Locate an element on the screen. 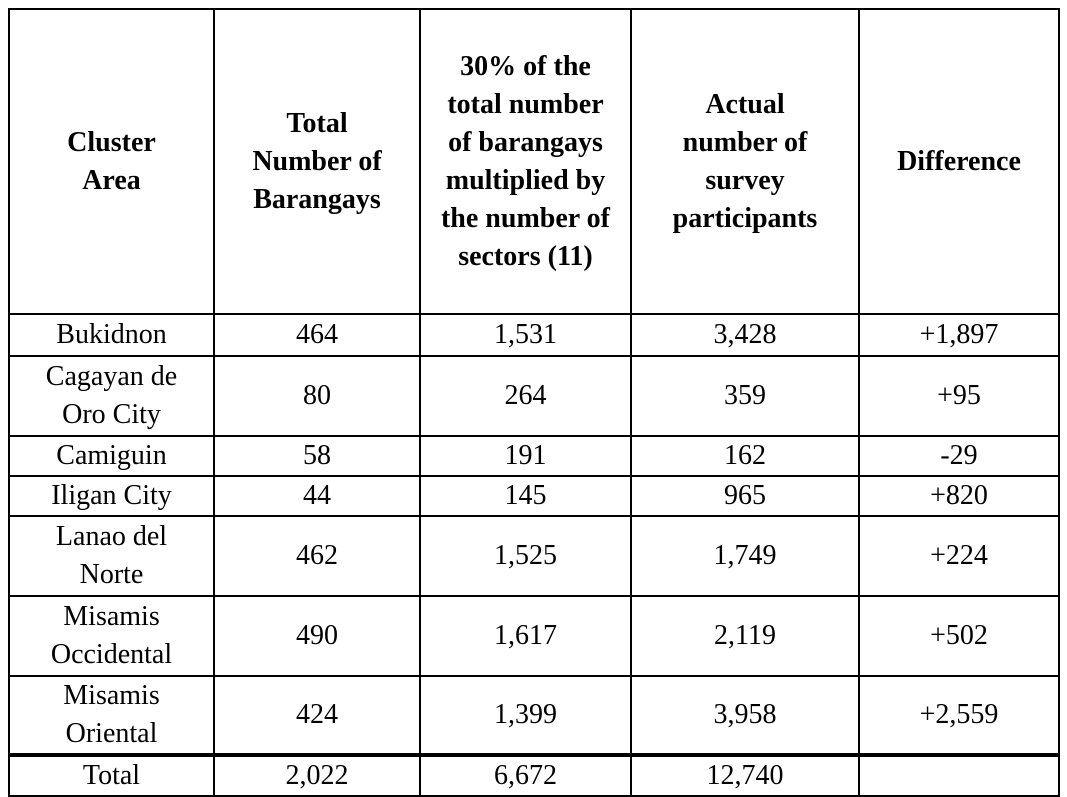 The width and height of the screenshot is (1067, 797). cell-text: 12,740 is located at coordinates (745, 775).